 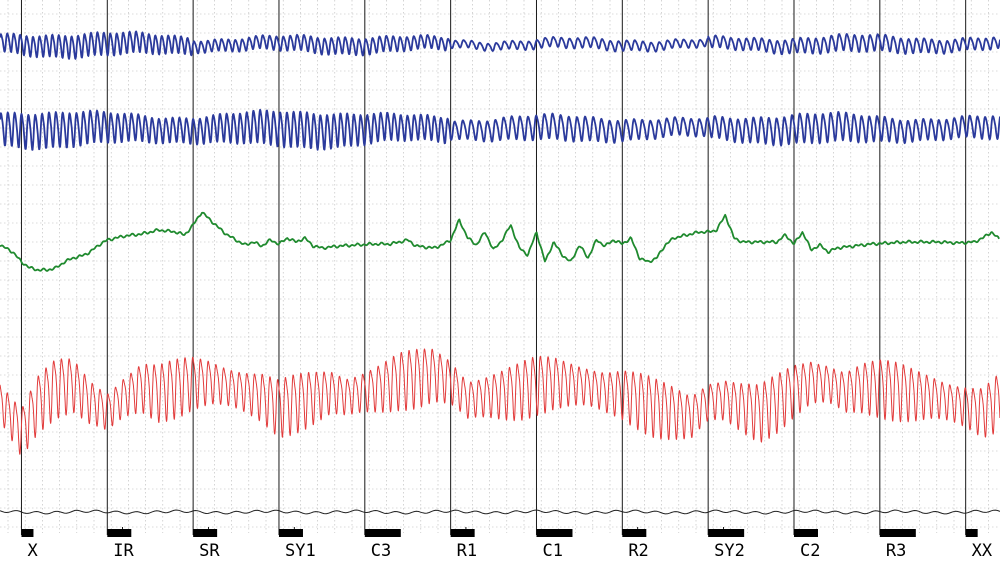 I want to click on question-label: XX, so click(x=982, y=551).